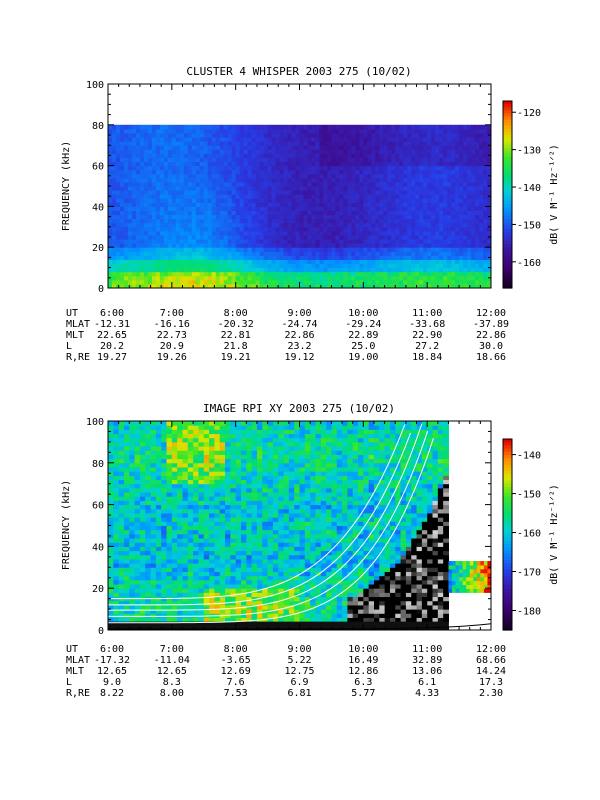  What do you see at coordinates (529, 151) in the screenshot?
I see `whisper-colorbar-tick-label: -130` at bounding box center [529, 151].